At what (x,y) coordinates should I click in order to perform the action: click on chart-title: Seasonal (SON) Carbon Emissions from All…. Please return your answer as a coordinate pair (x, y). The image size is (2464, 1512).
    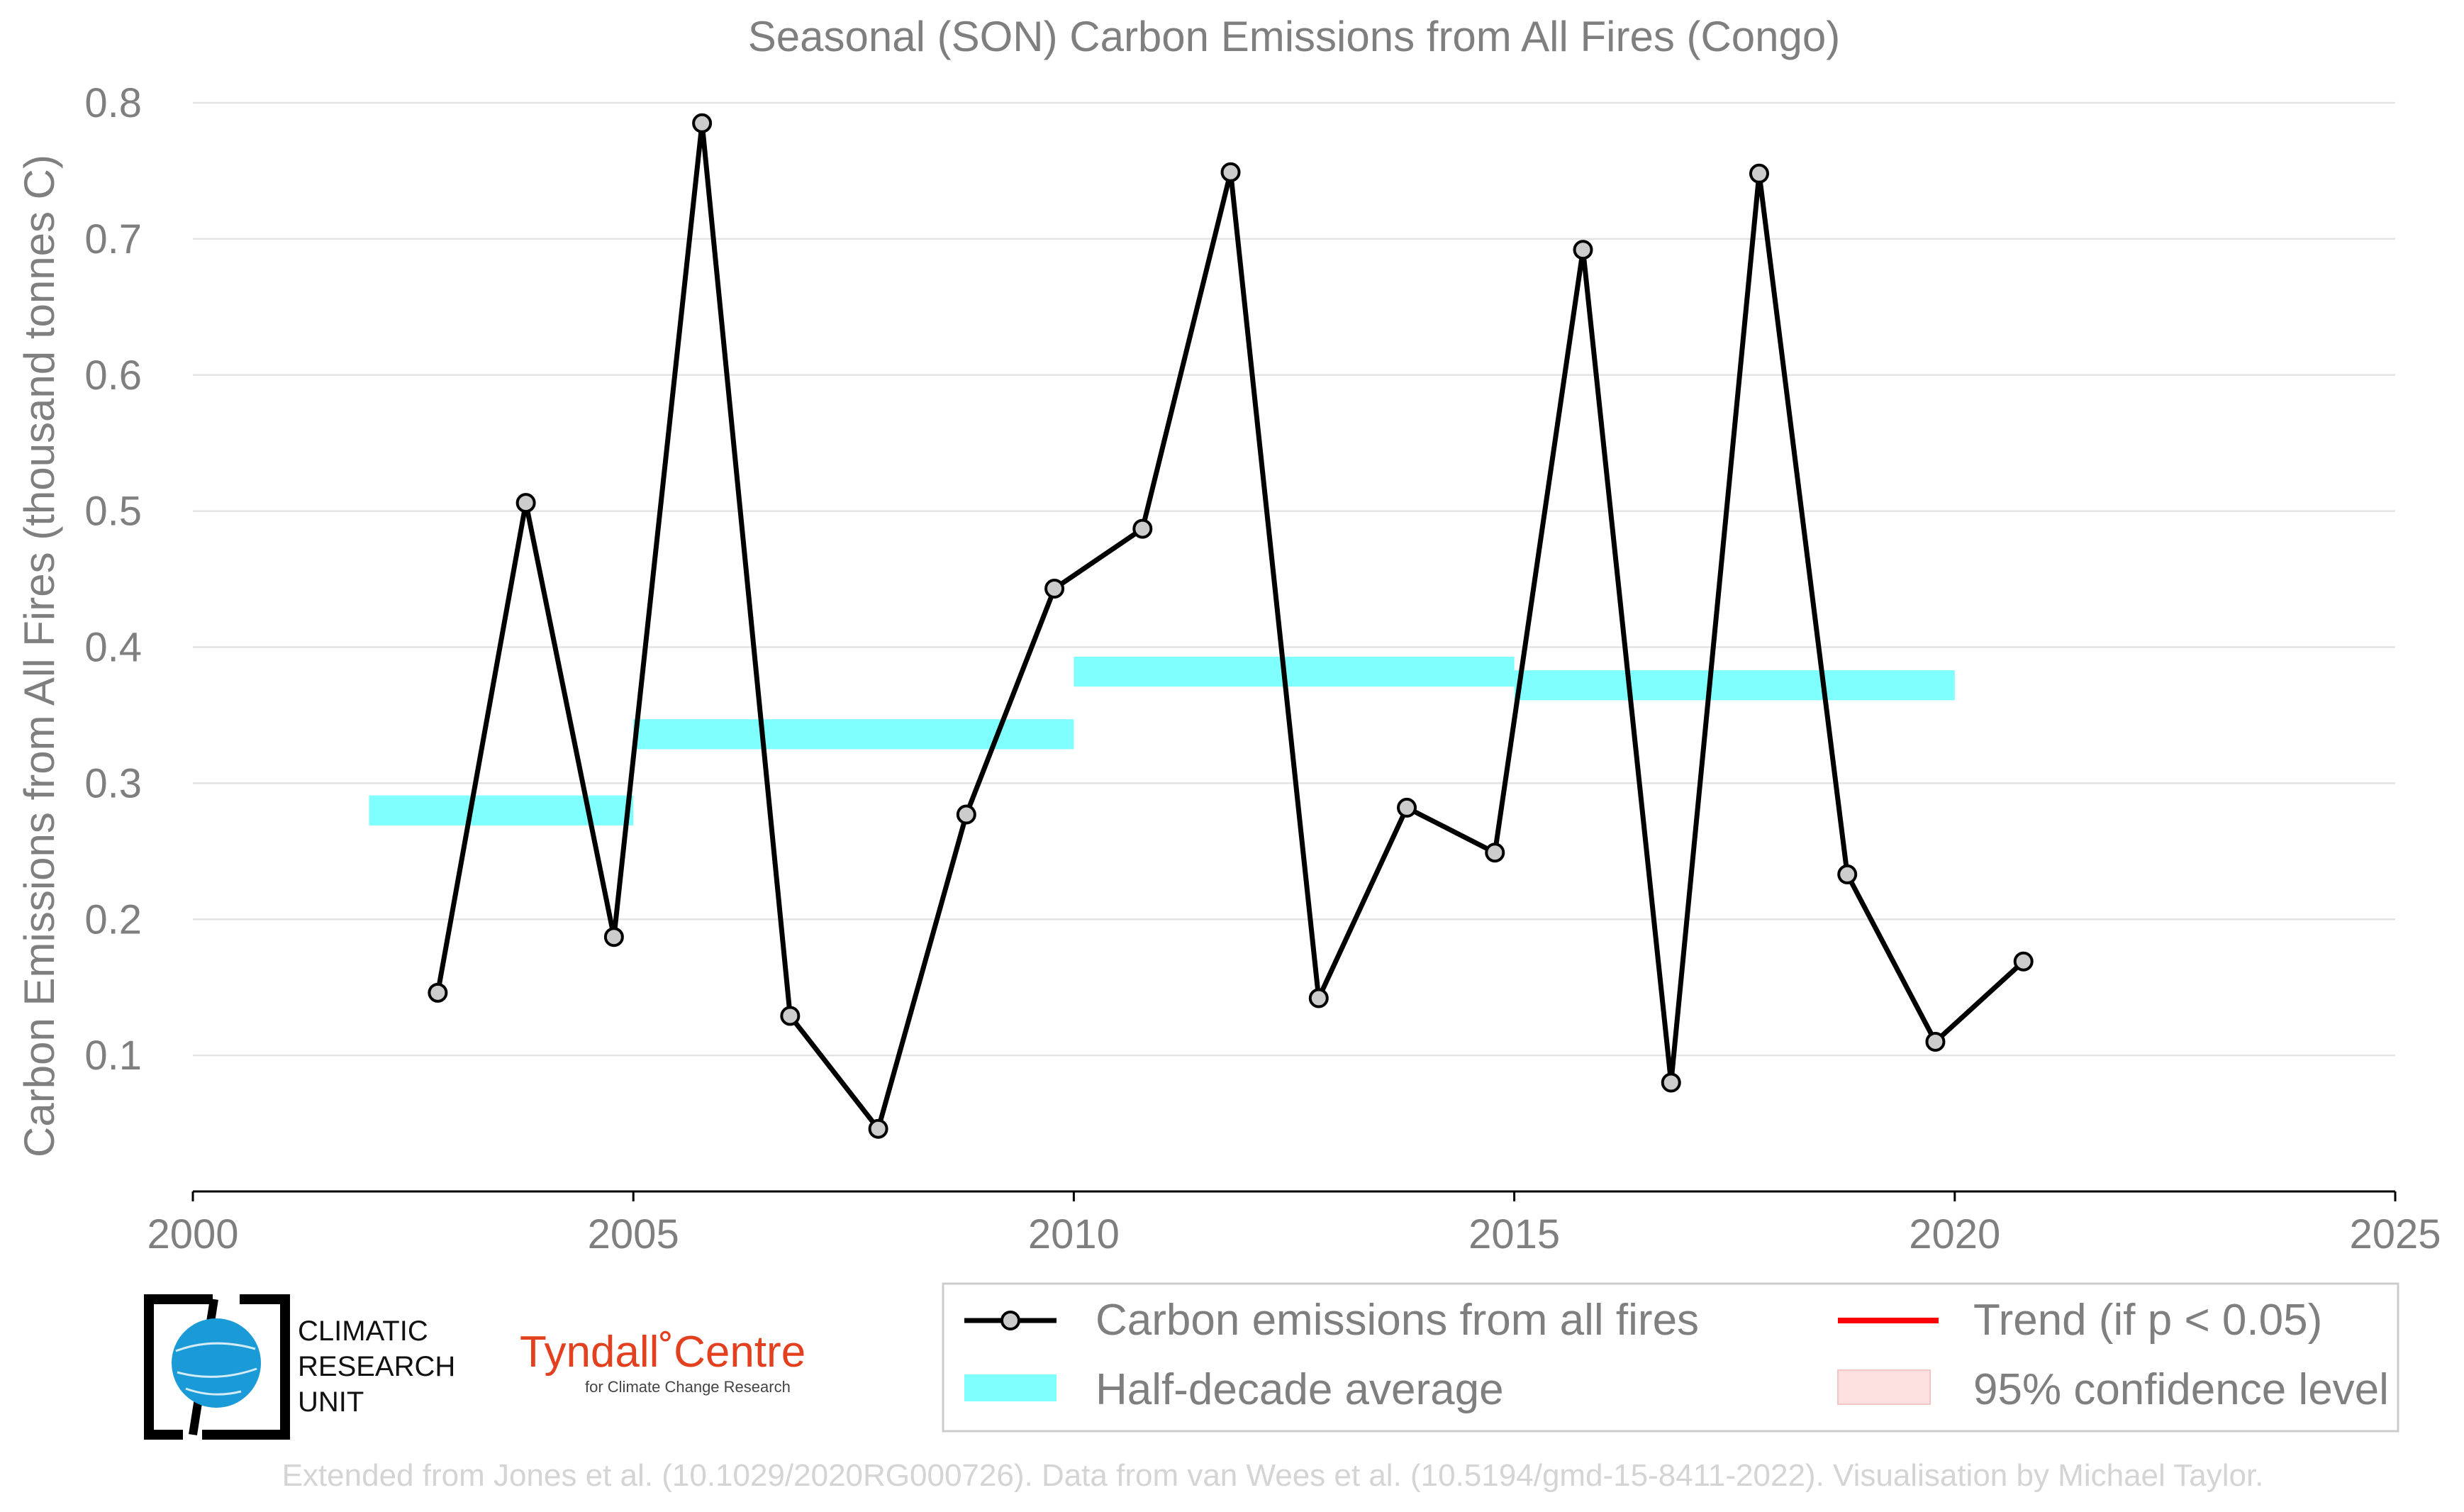
    Looking at the image, I should click on (1294, 36).